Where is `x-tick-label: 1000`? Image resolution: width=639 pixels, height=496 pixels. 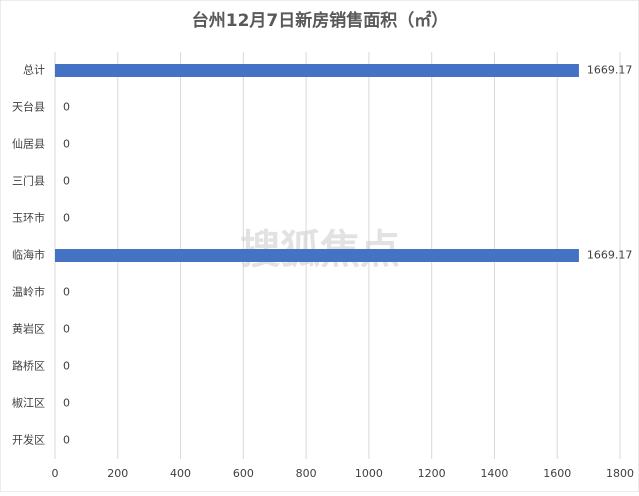 x-tick-label: 1000 is located at coordinates (369, 473).